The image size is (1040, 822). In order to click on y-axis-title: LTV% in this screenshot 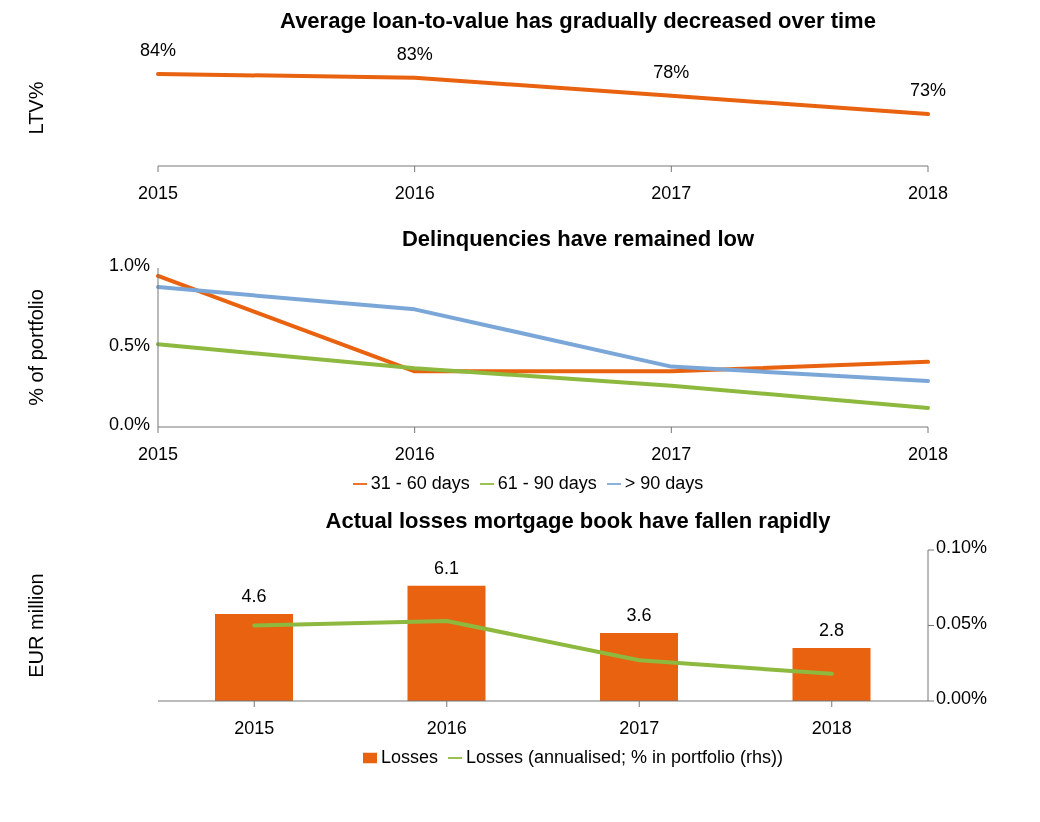, I will do `click(36, 108)`.